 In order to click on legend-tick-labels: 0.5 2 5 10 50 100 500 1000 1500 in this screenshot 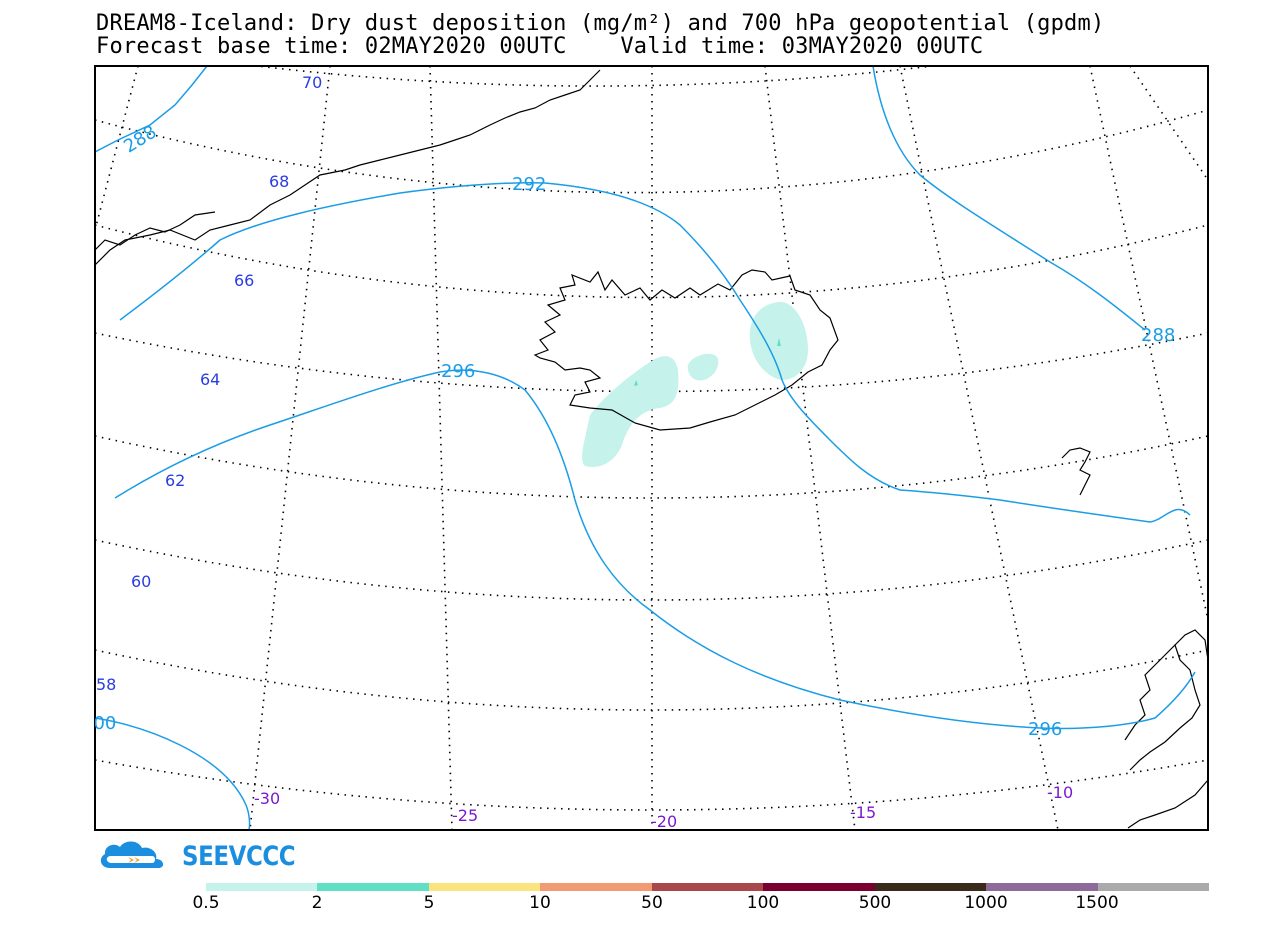, I will do `click(635, 904)`.